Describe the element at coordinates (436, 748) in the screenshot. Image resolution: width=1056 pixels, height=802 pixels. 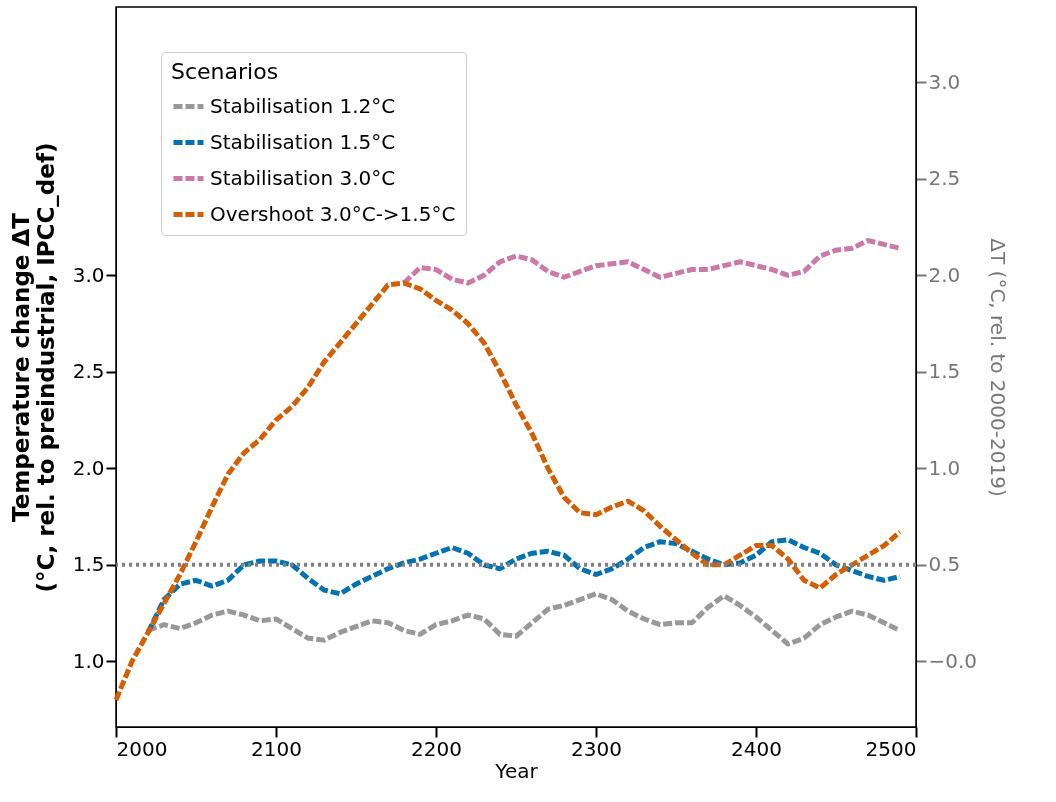
I see `x-tick-label: 2200` at that location.